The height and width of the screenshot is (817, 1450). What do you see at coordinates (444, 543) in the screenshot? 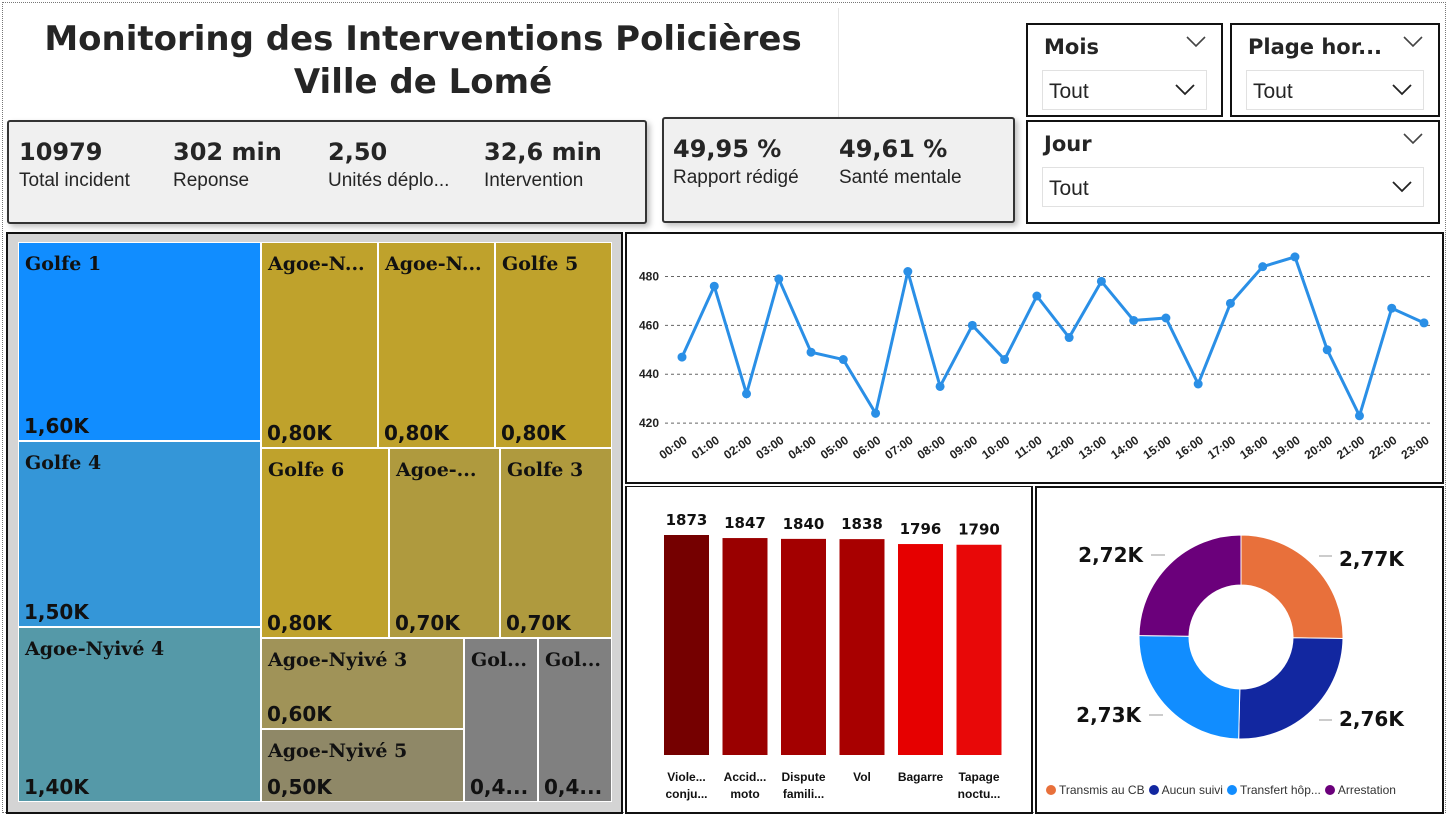
I see `treemap-cell: Agoe-... 0,70K` at bounding box center [444, 543].